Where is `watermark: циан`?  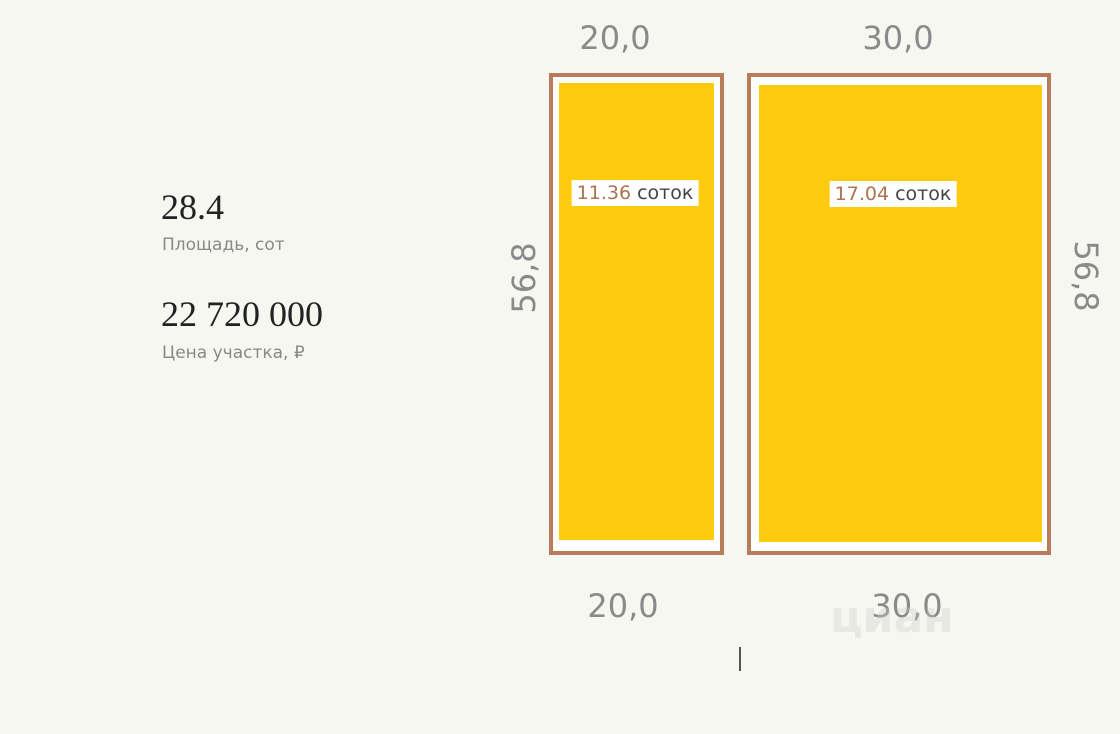 watermark: циан is located at coordinates (892, 617).